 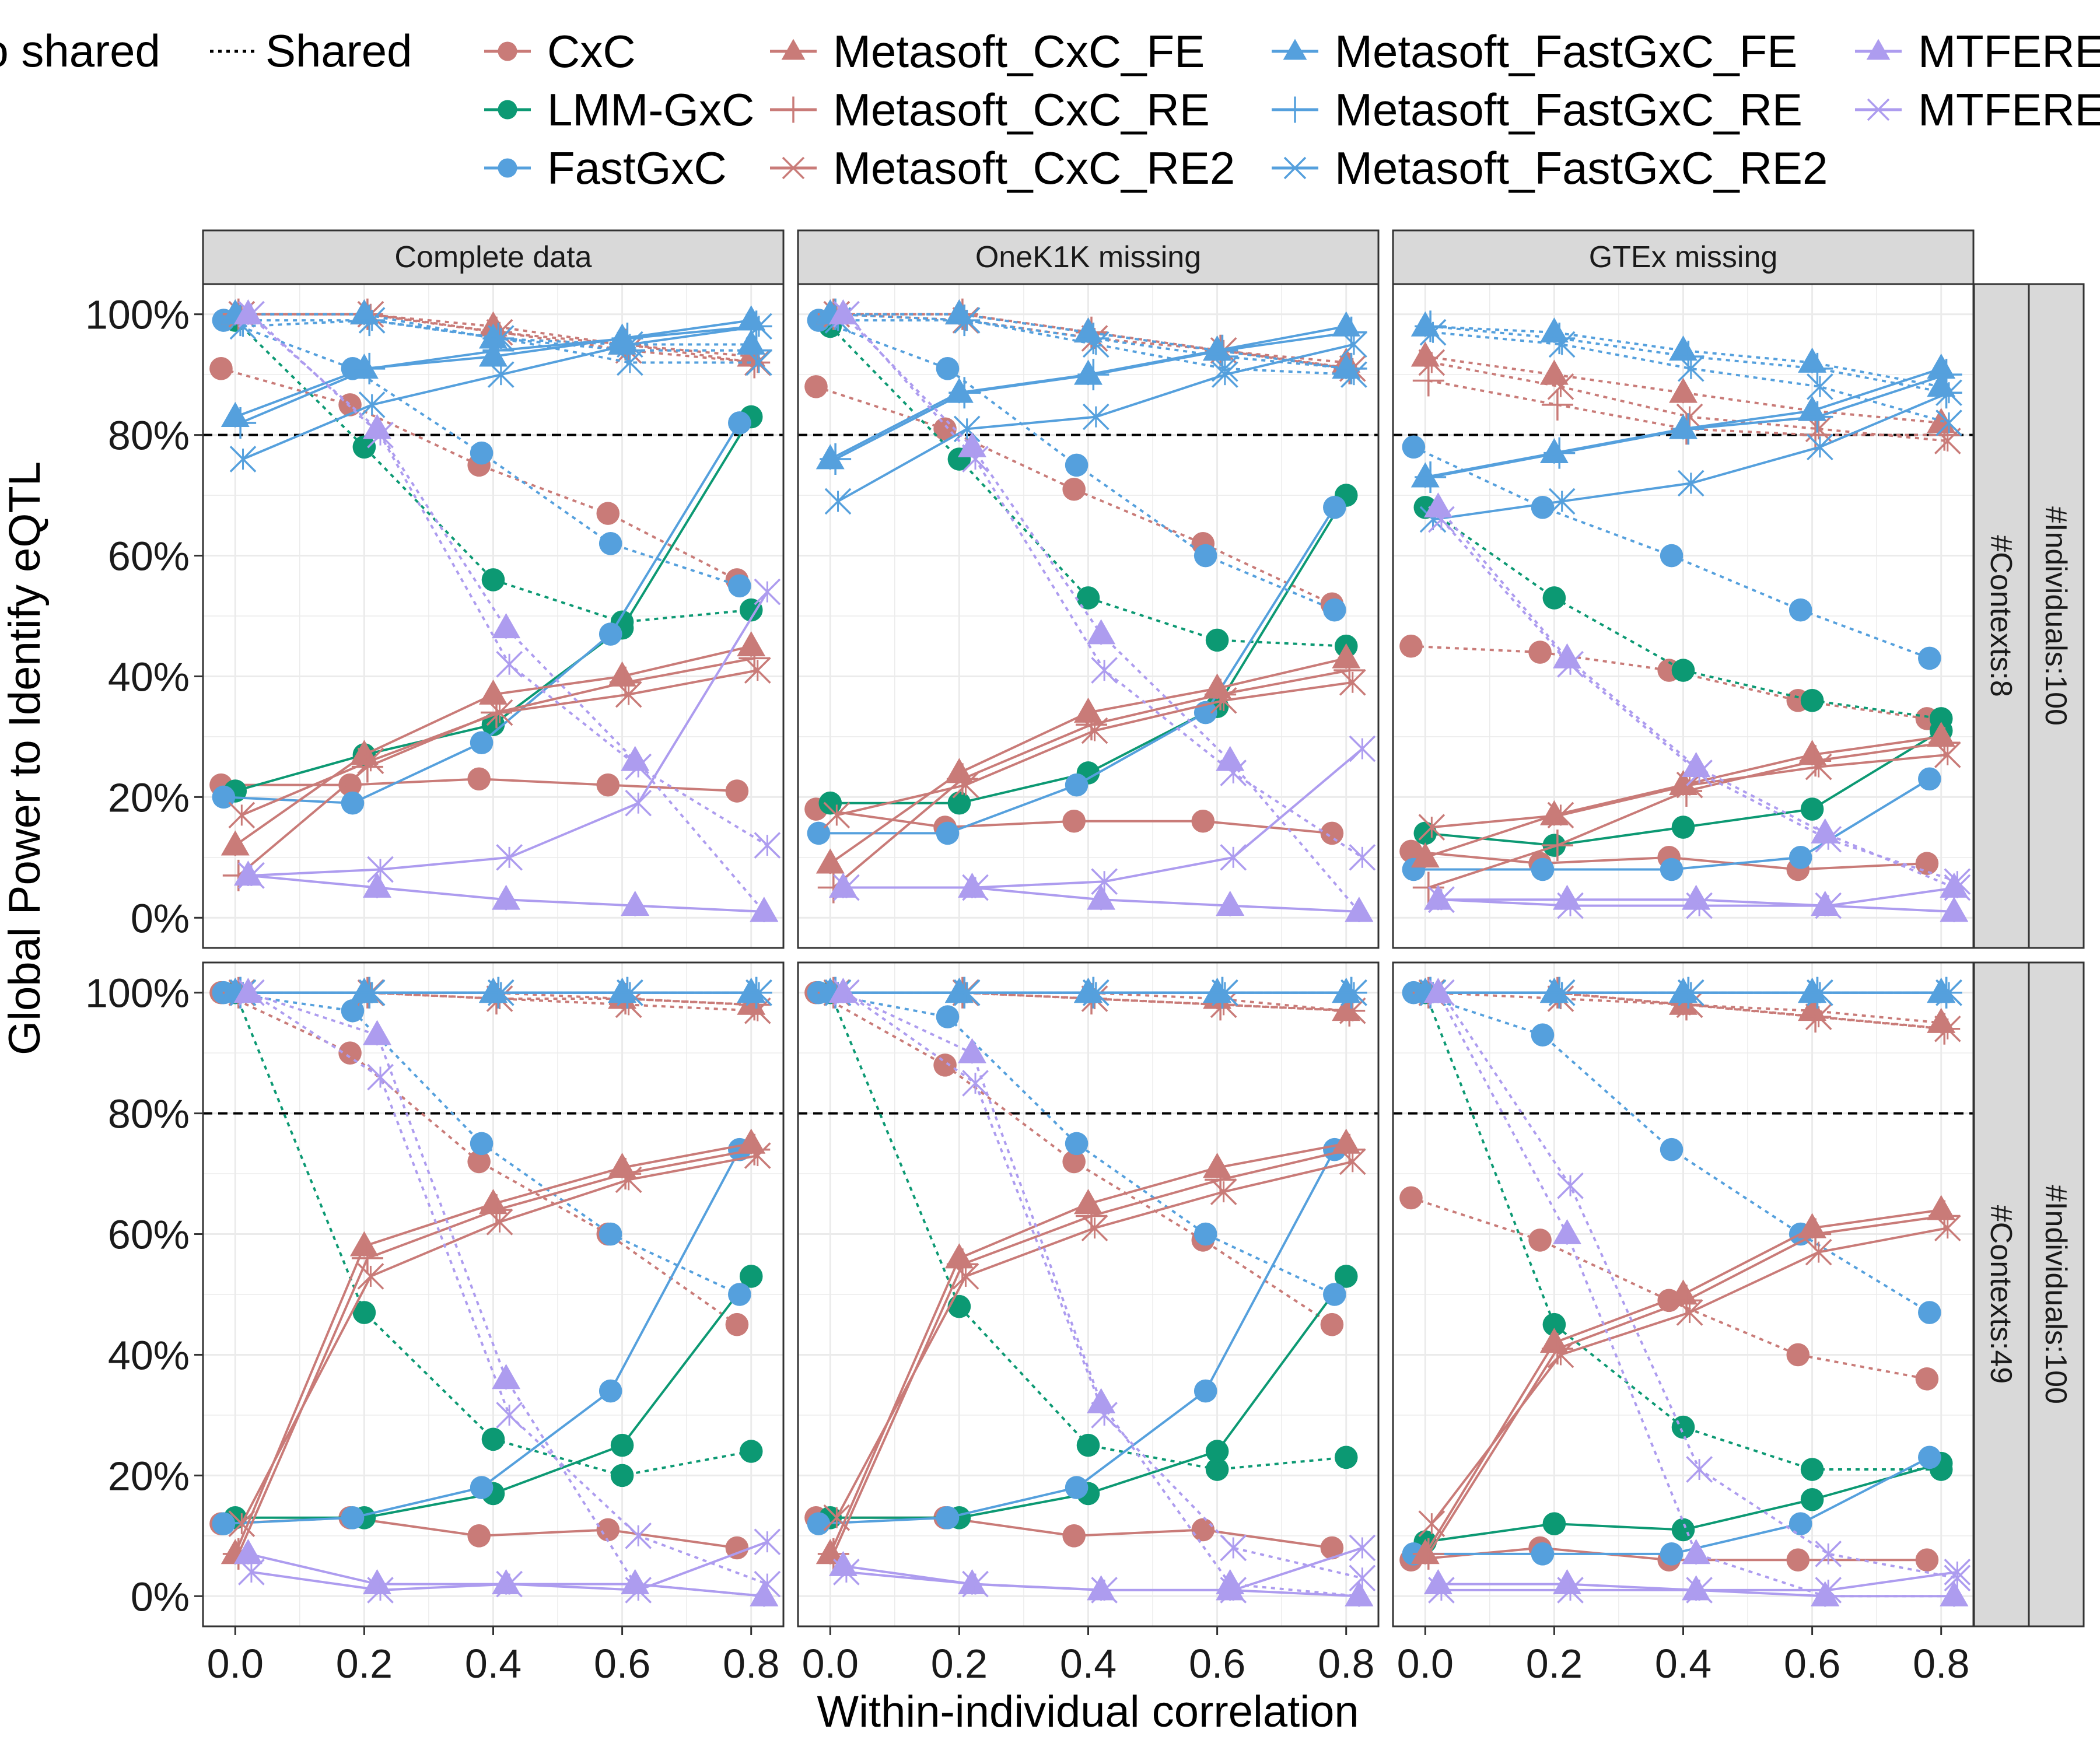 What do you see at coordinates (149, 1476) in the screenshot?
I see `y-tick-label: 20%` at bounding box center [149, 1476].